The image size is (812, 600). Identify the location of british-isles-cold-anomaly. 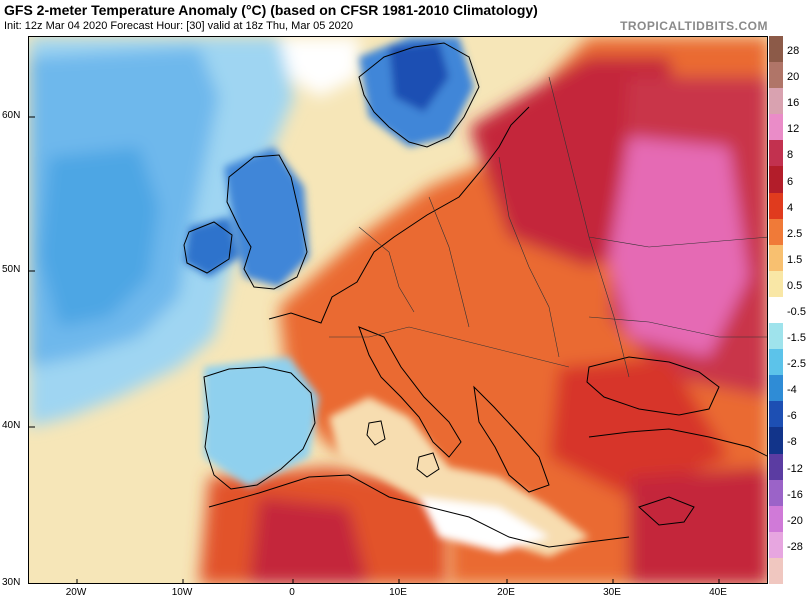
(246, 217).